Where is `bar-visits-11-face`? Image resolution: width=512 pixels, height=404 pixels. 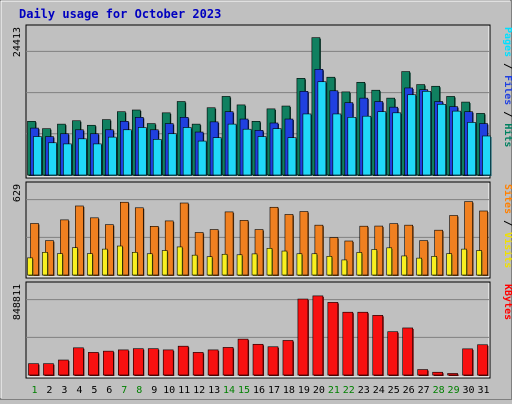 bar-visits-11-face is located at coordinates (184, 239).